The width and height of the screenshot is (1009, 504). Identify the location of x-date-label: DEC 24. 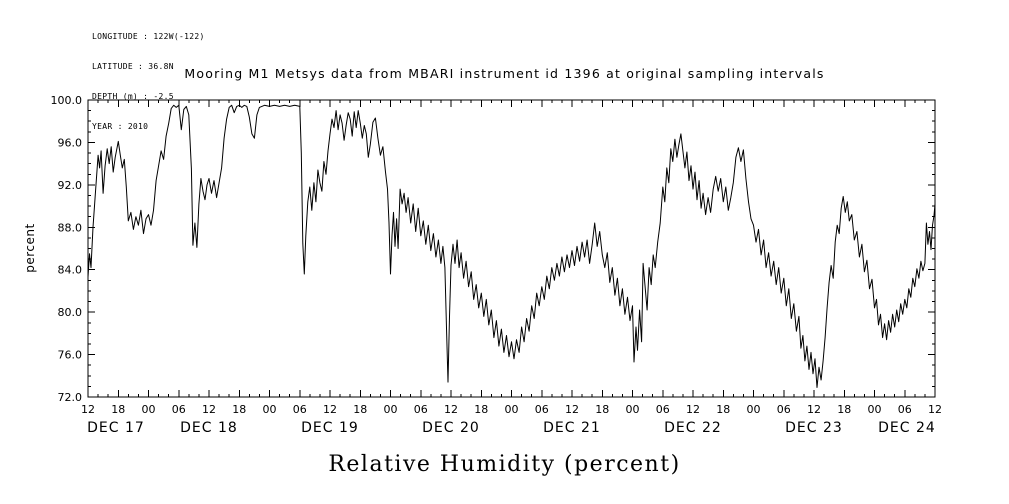
(907, 428).